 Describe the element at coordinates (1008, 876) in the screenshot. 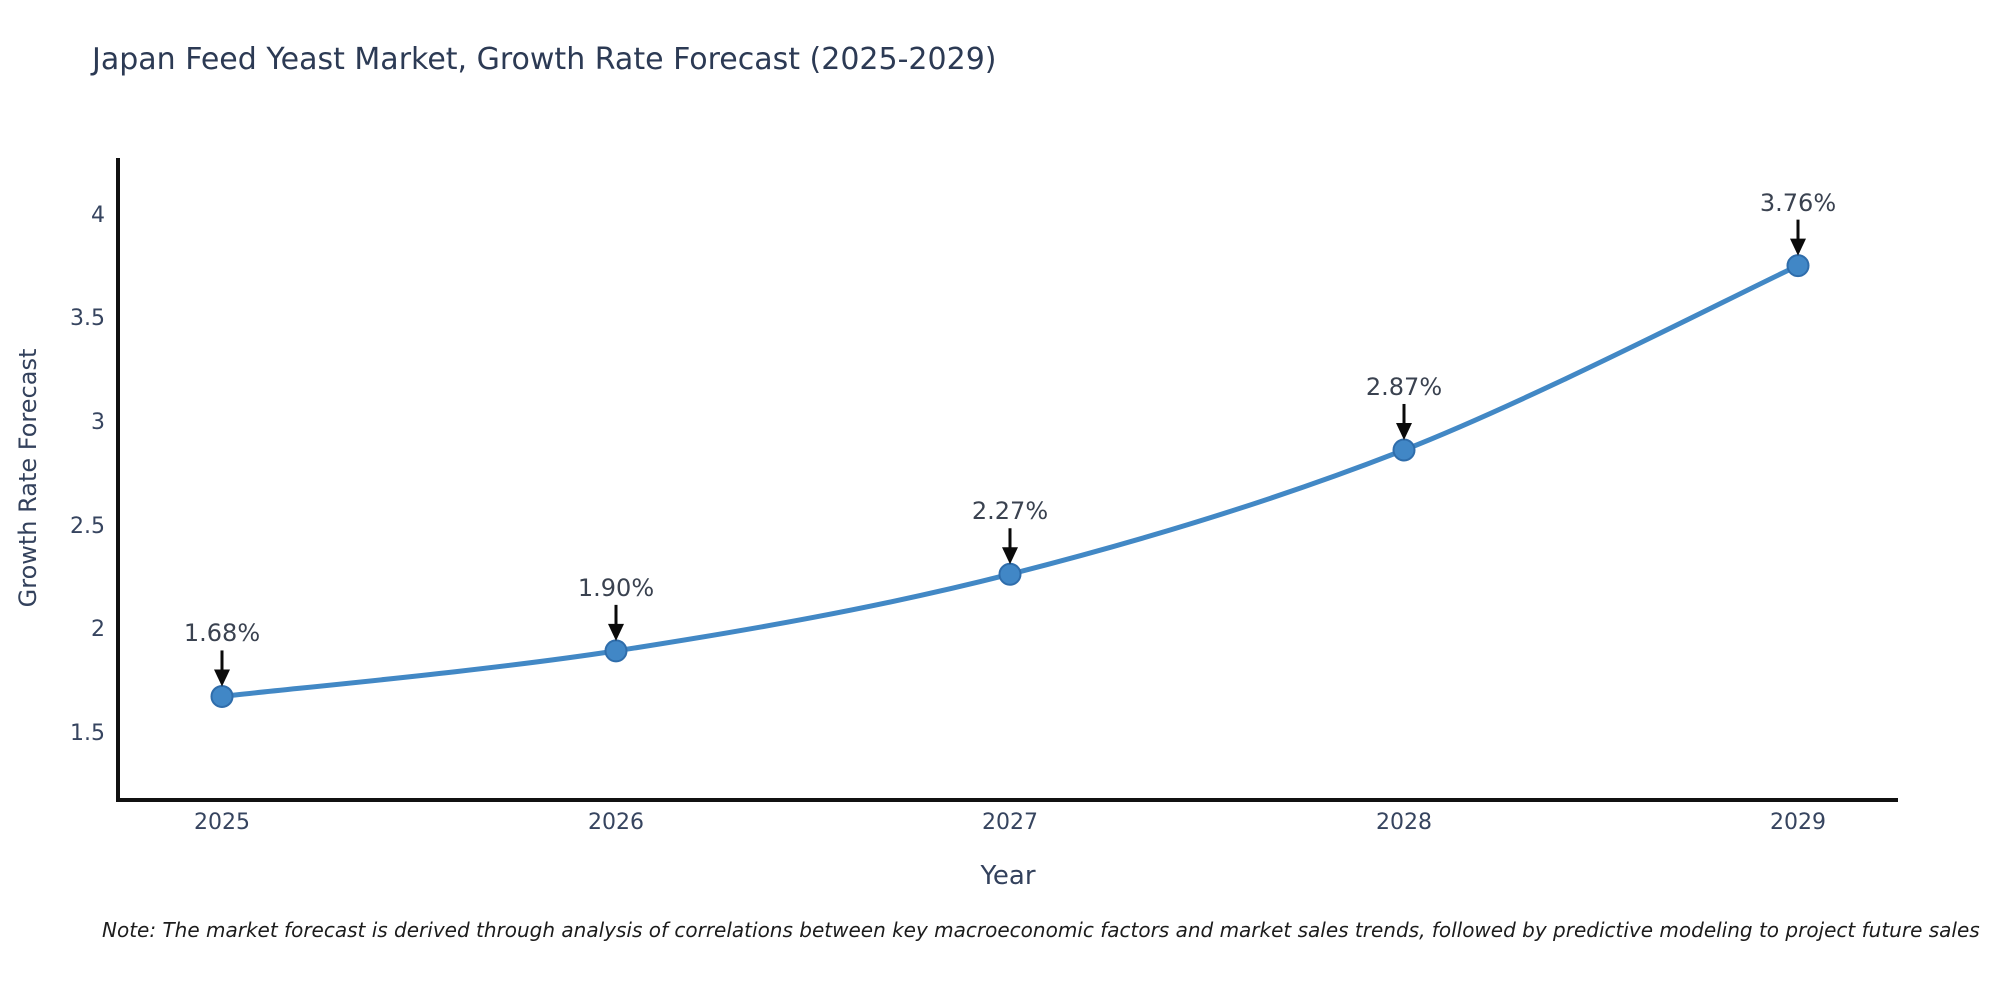

I see `x-axis-title: Year` at that location.